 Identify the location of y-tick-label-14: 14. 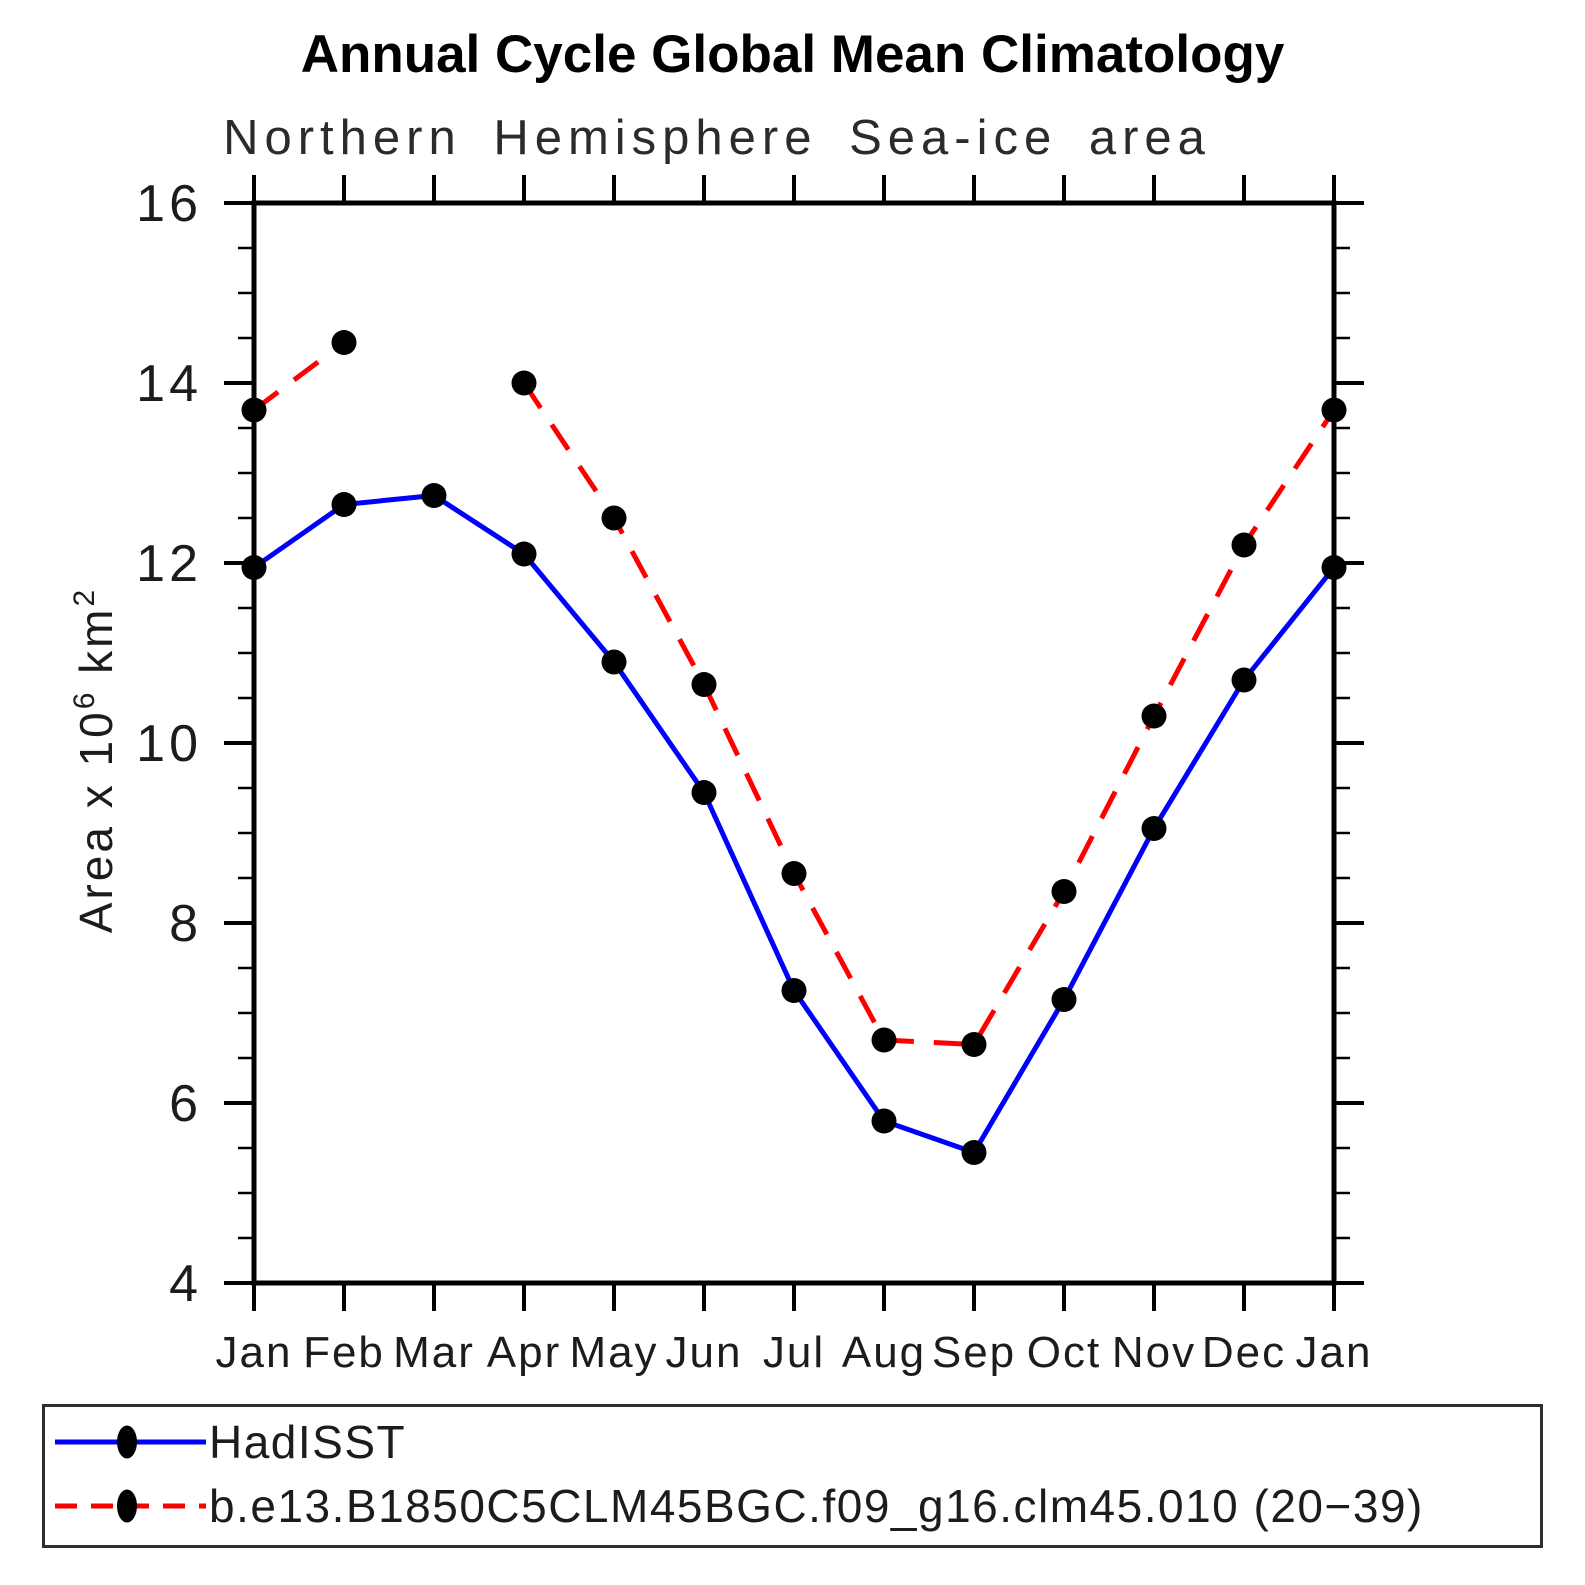
(169, 384).